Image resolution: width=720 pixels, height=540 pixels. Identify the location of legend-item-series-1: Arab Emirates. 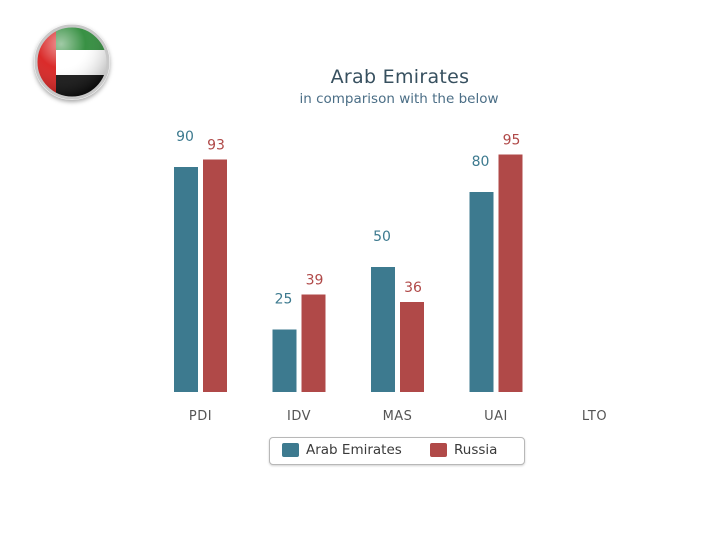
(342, 450).